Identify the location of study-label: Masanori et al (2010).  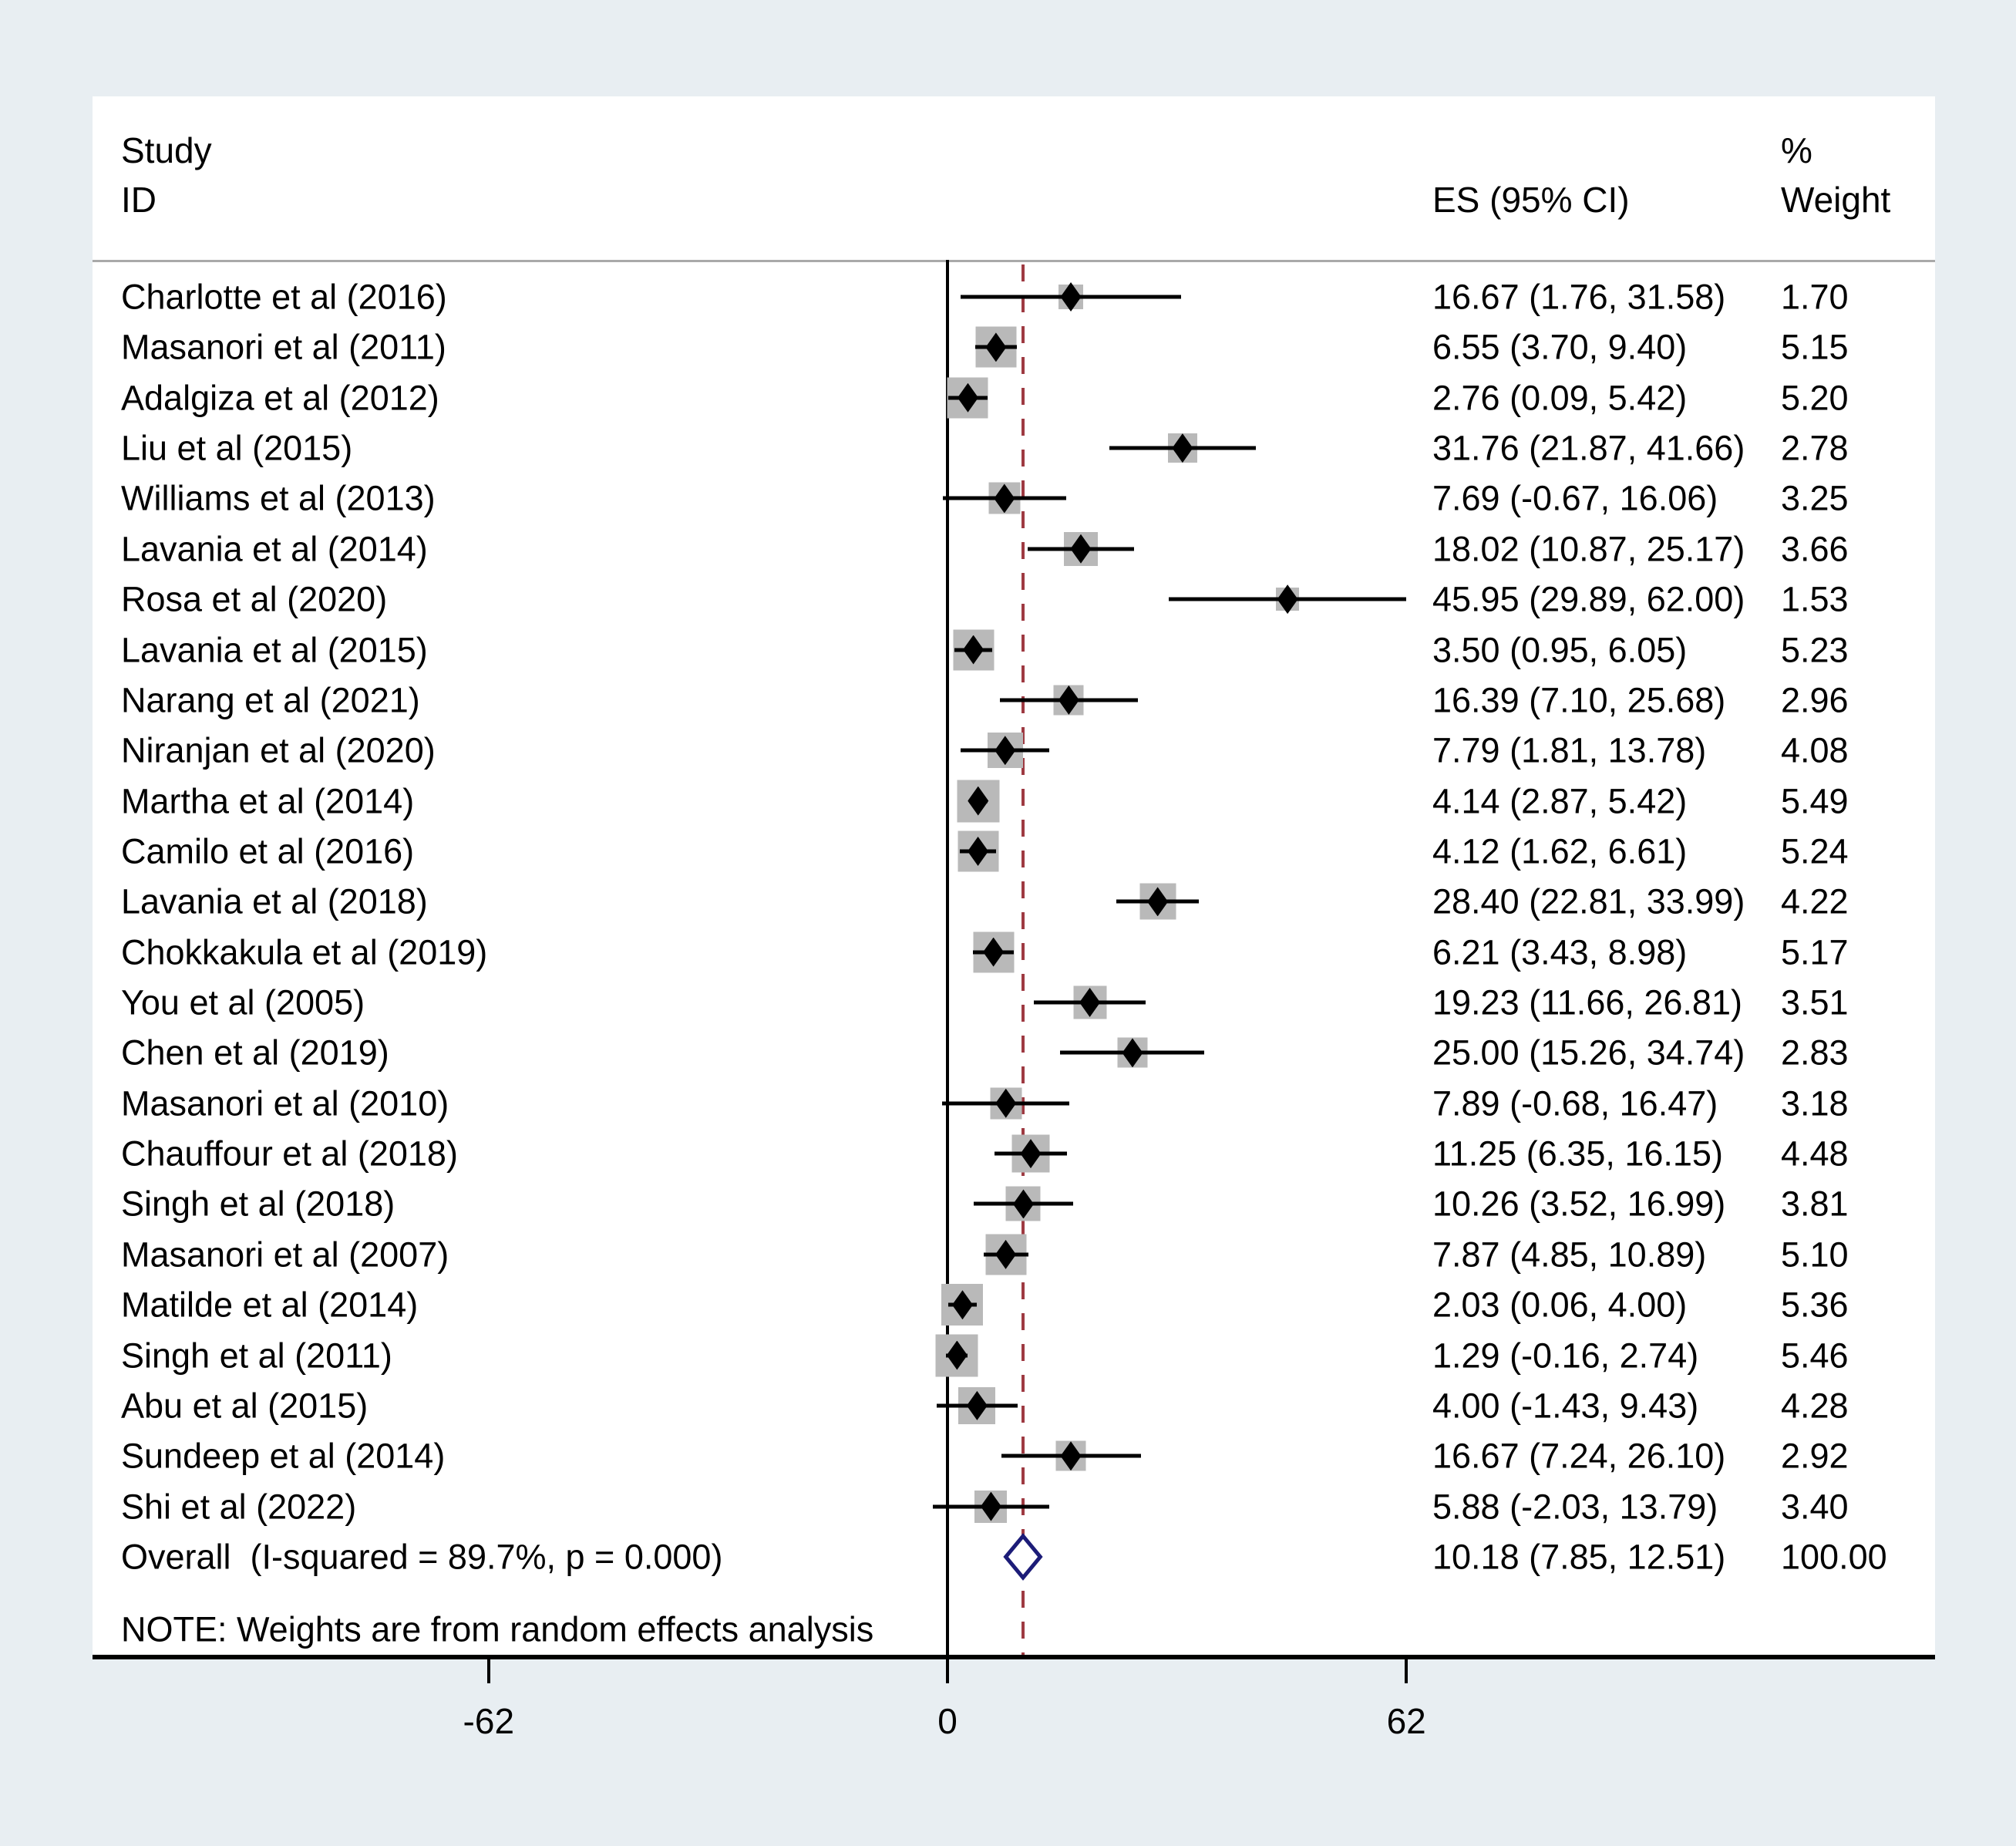
(285, 1103).